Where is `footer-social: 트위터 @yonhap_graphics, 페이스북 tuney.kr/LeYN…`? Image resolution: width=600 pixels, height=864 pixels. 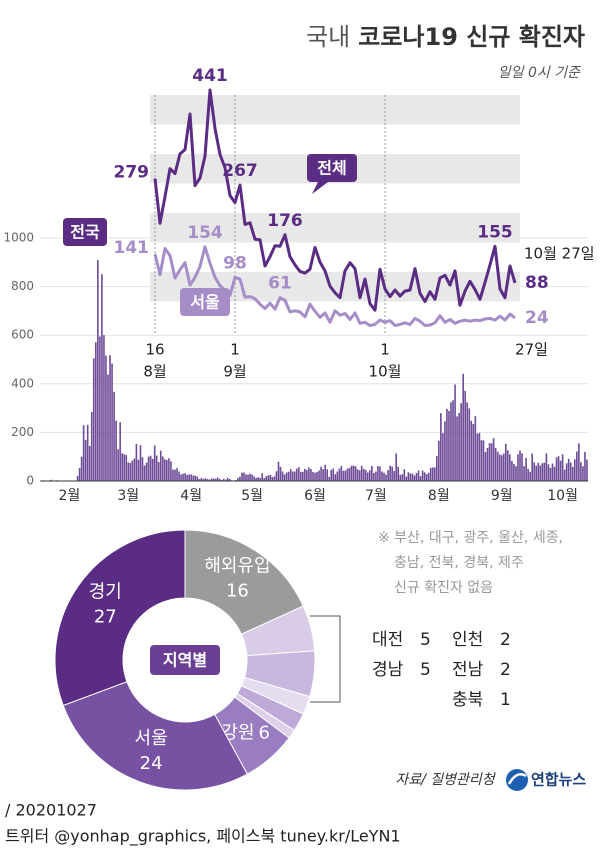
footer-social: 트위터 @yonhap_graphics, 페이스북 tuney.kr/LeYN… is located at coordinates (203, 837).